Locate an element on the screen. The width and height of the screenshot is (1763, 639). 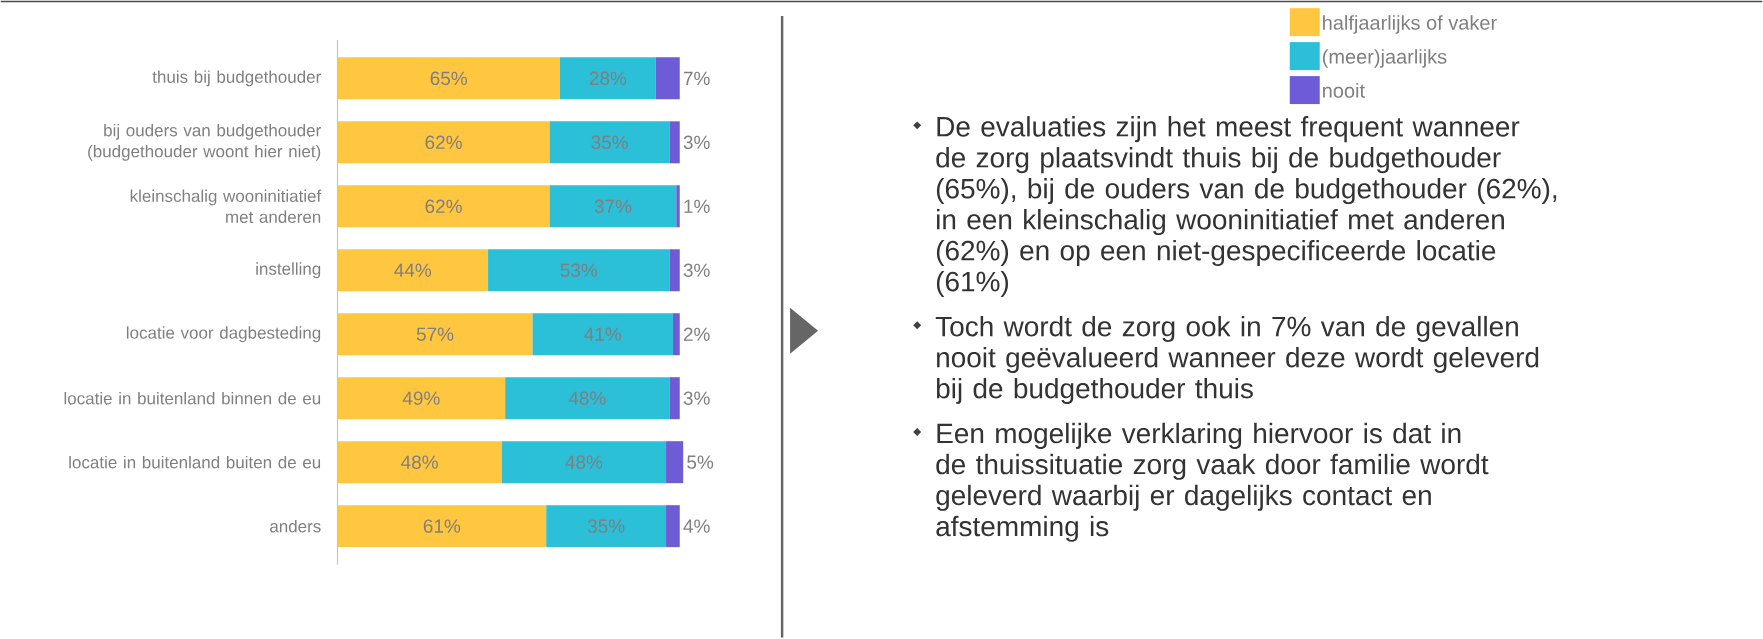
data-label: 37% is located at coordinates (613, 206).